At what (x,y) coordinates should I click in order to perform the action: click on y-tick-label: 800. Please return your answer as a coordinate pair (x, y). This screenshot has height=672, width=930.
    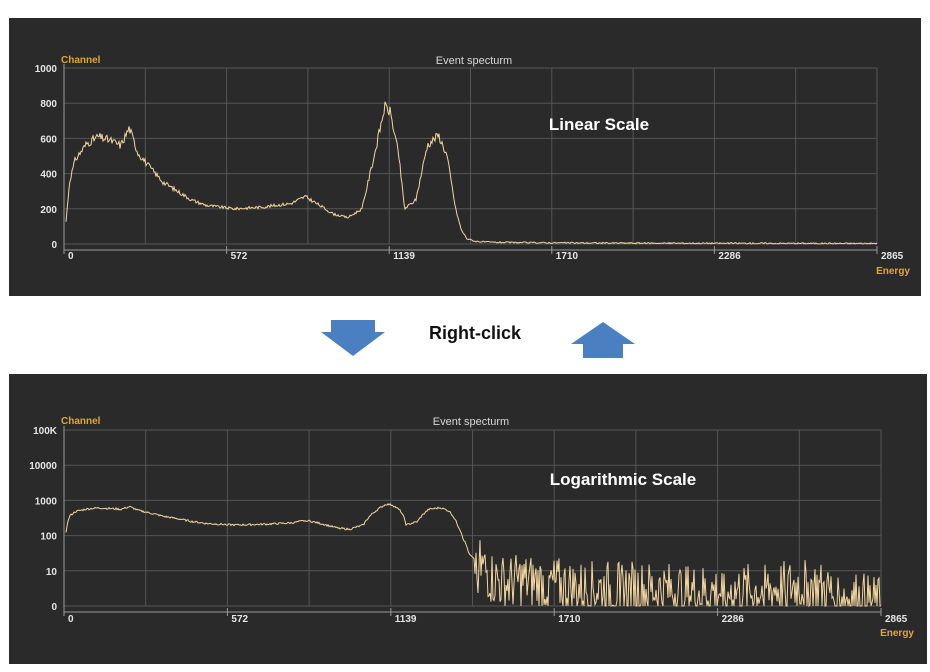
    Looking at the image, I should click on (48, 104).